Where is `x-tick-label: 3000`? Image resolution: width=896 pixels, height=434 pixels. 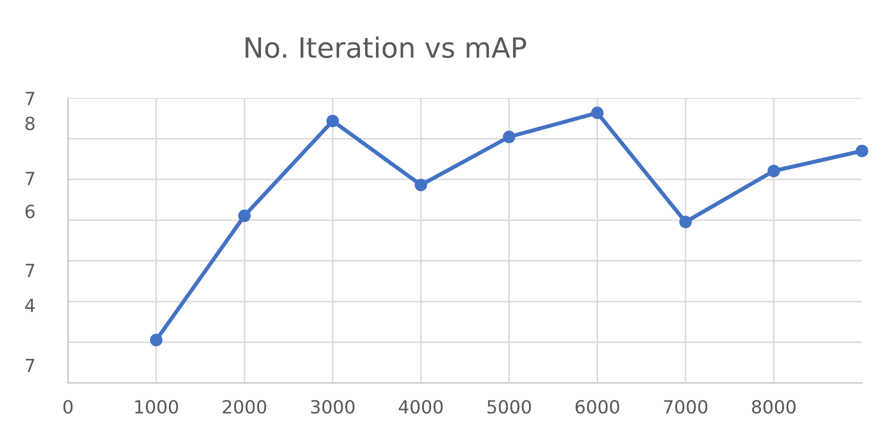
x-tick-label: 3000 is located at coordinates (332, 407).